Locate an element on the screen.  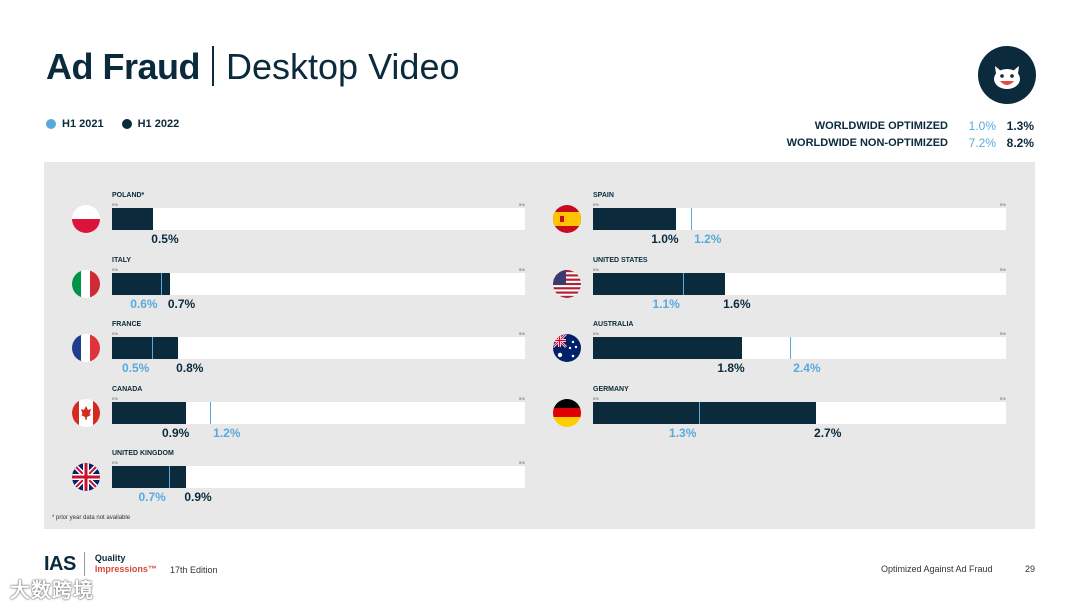
page-title: Ad Fraud Desktop Video is located at coordinates (253, 67).